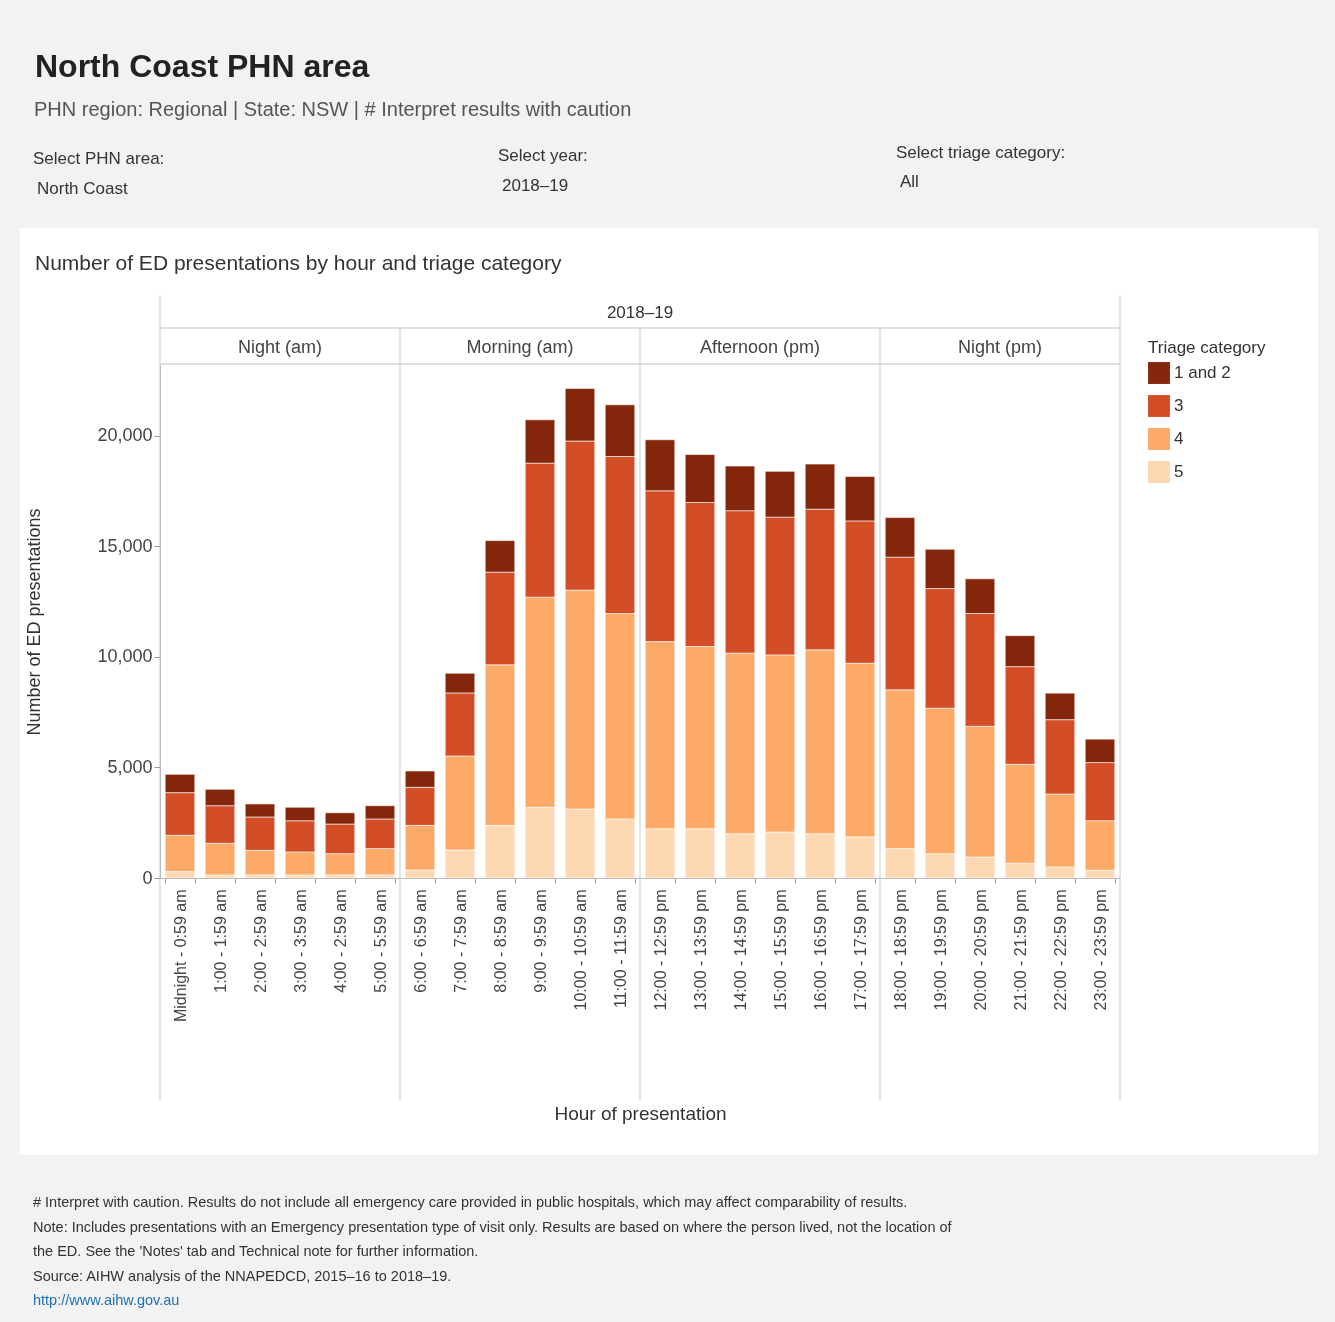 The width and height of the screenshot is (1335, 1322). Describe the element at coordinates (125, 545) in the screenshot. I see `y-tick-label: 15,000` at that location.